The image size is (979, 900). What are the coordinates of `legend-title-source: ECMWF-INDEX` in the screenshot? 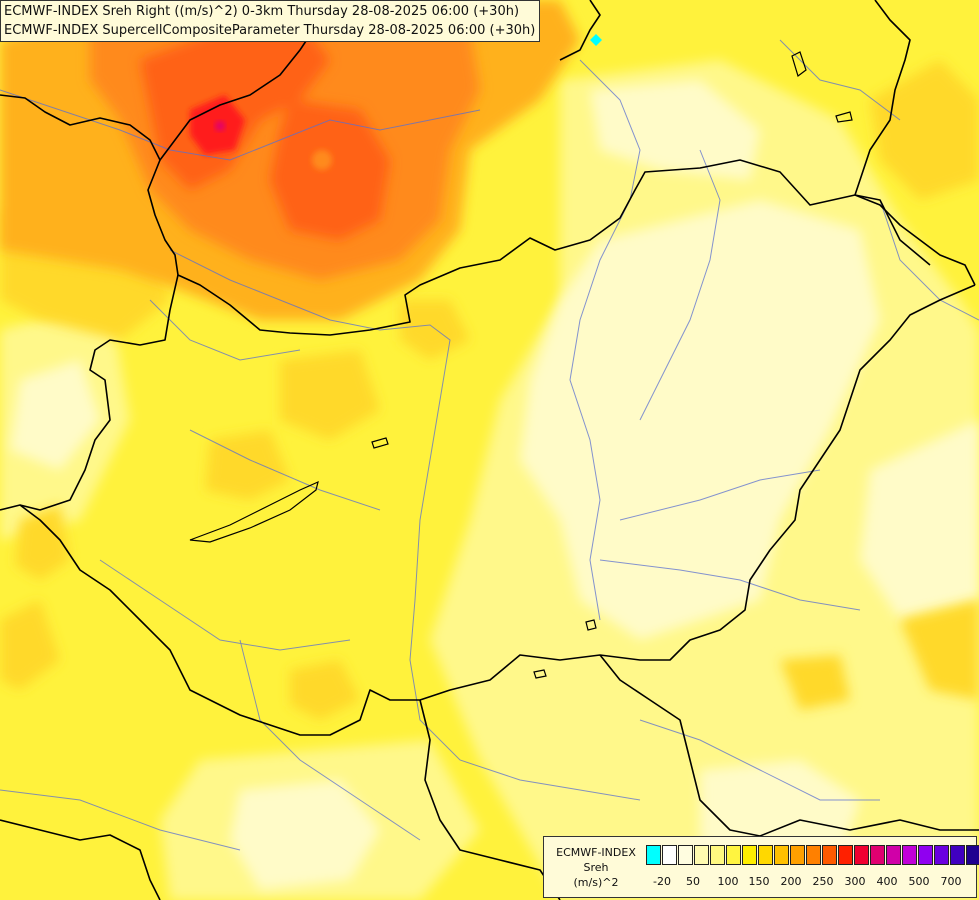 It's located at (596, 852).